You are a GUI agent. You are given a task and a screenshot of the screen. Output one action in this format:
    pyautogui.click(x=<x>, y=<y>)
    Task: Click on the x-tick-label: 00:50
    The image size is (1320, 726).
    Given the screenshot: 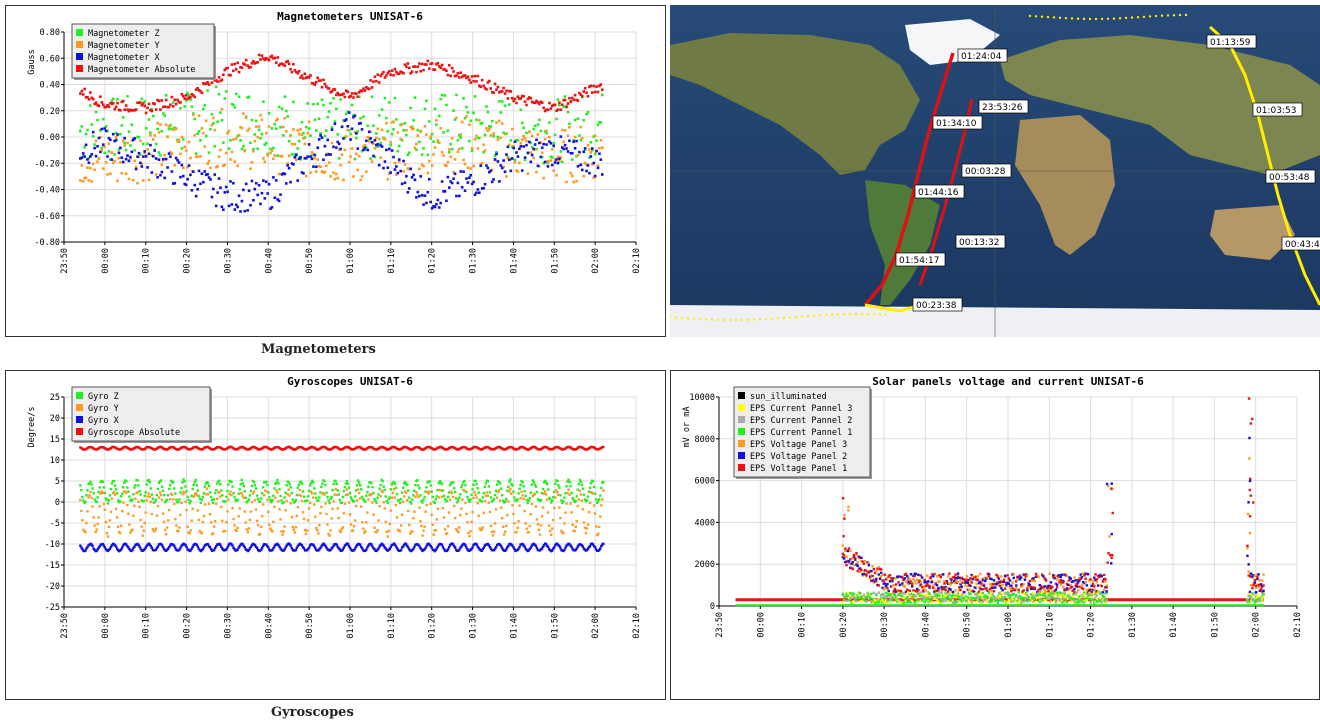 What is the action you would take?
    pyautogui.click(x=310, y=261)
    